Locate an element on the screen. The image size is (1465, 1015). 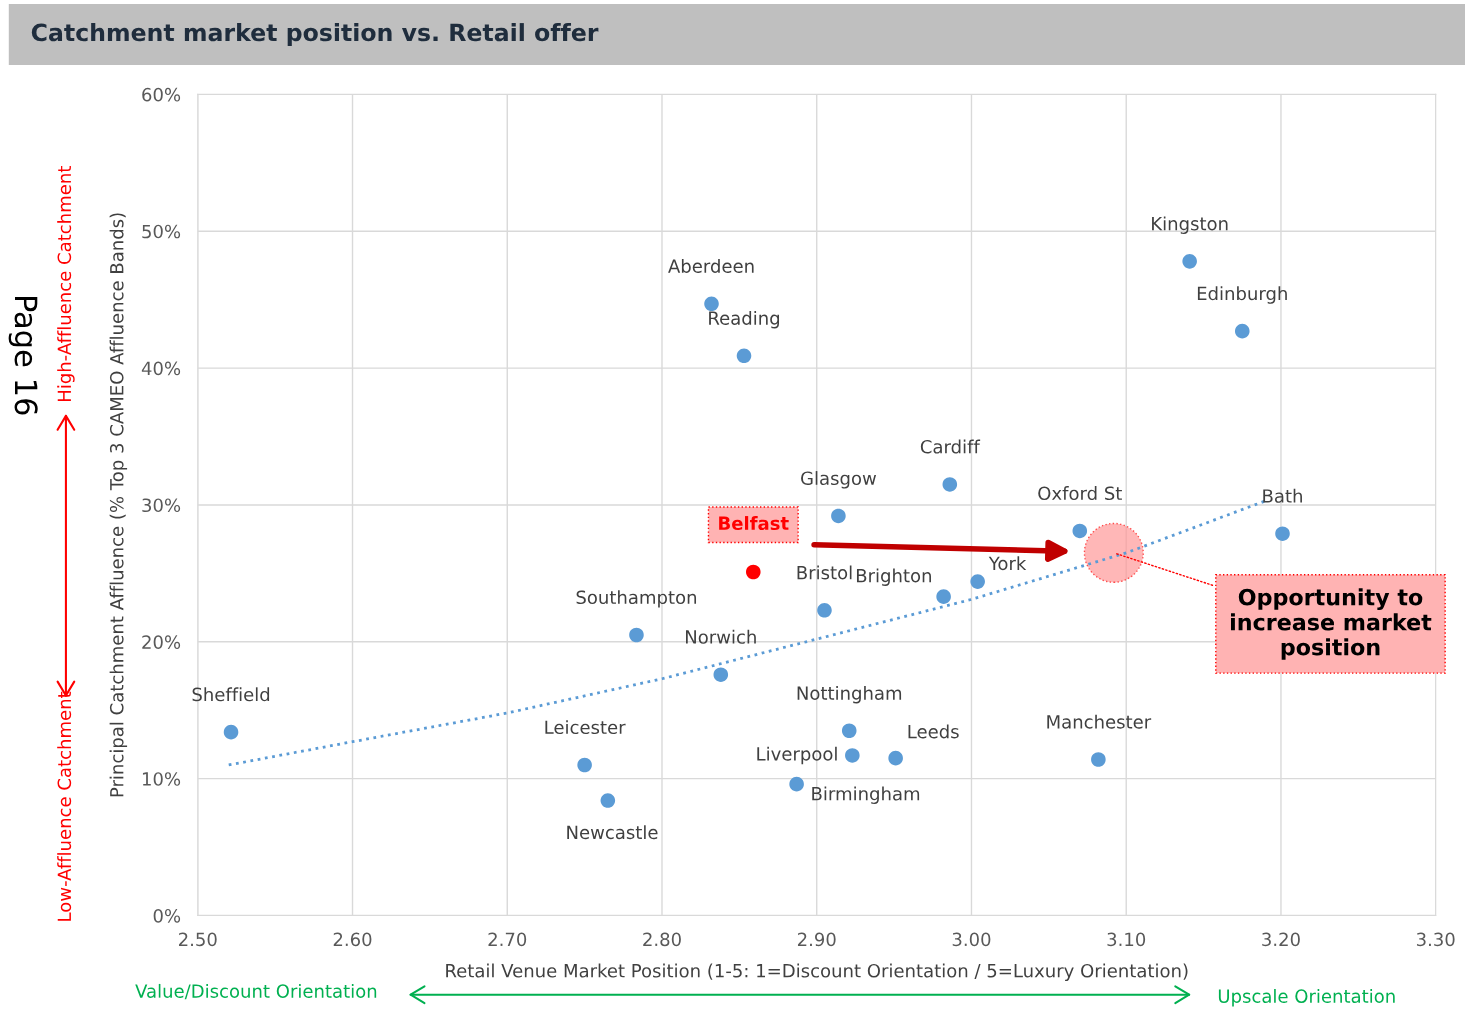
y-tick-label: 0% is located at coordinates (167, 915).